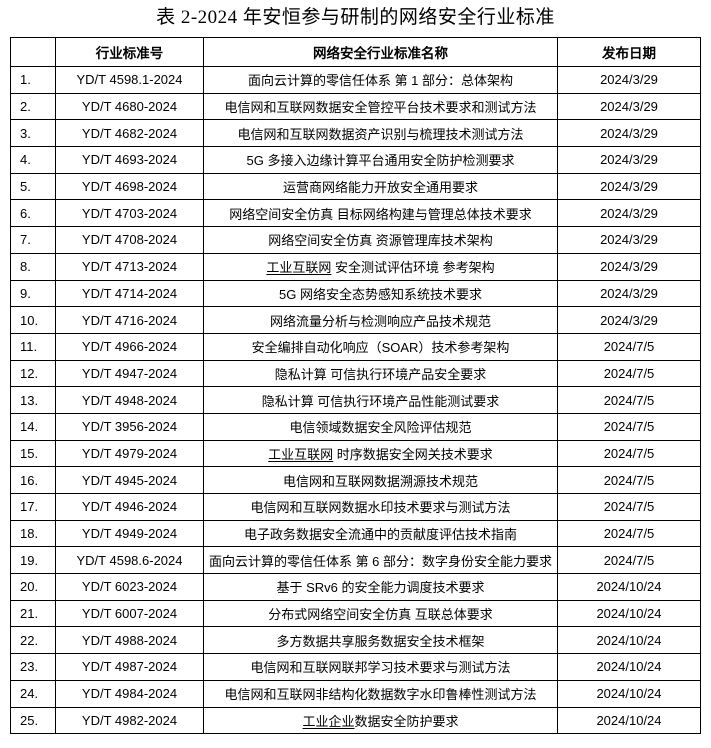 This screenshot has width=711, height=748. I want to click on underlined-name-prefix: 工业互联网, so click(299, 268).